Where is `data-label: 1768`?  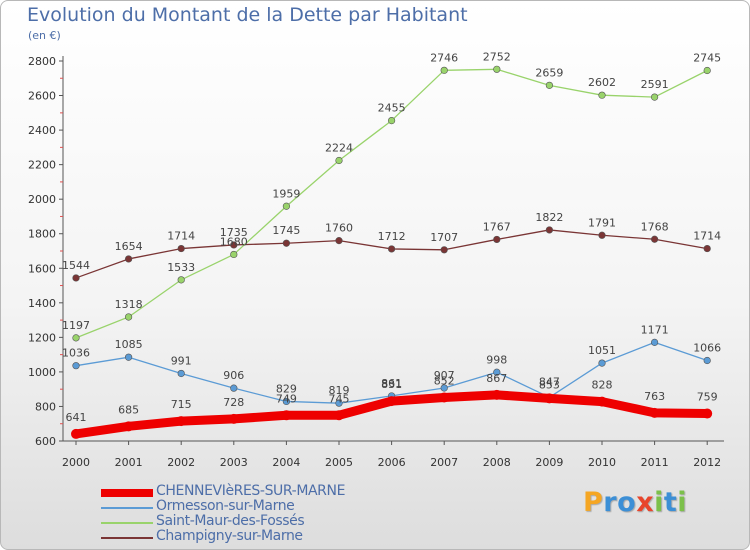
data-label: 1768 is located at coordinates (655, 226).